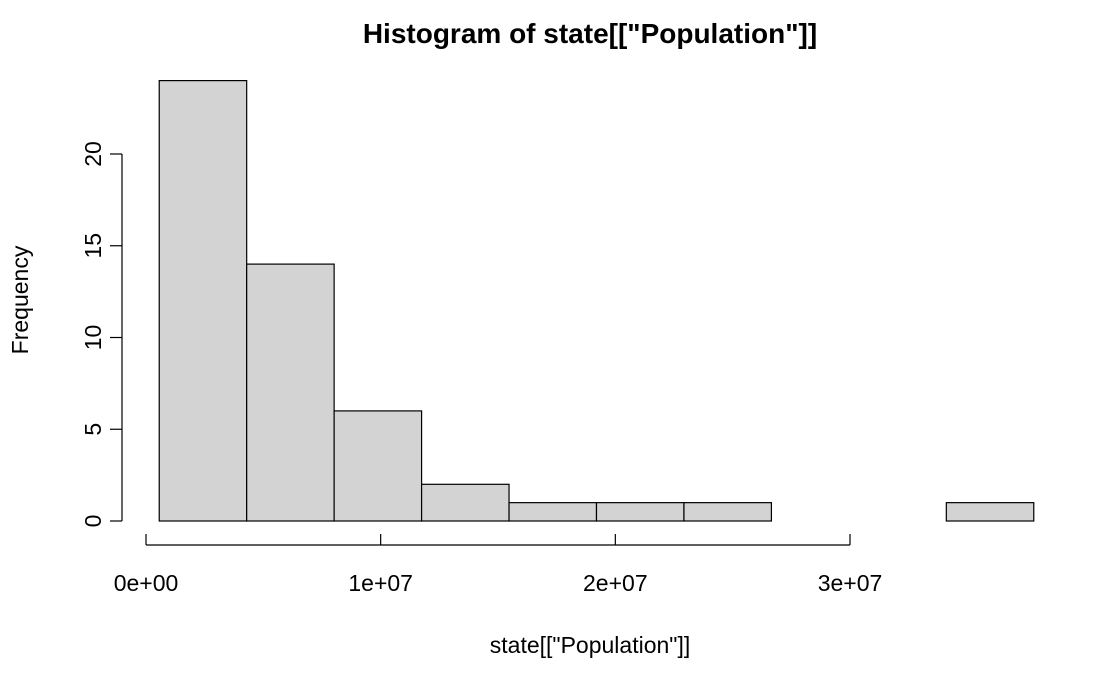 This screenshot has height=692, width=1120. Describe the element at coordinates (93, 246) in the screenshot. I see `y-tick-label-15: 15` at that location.